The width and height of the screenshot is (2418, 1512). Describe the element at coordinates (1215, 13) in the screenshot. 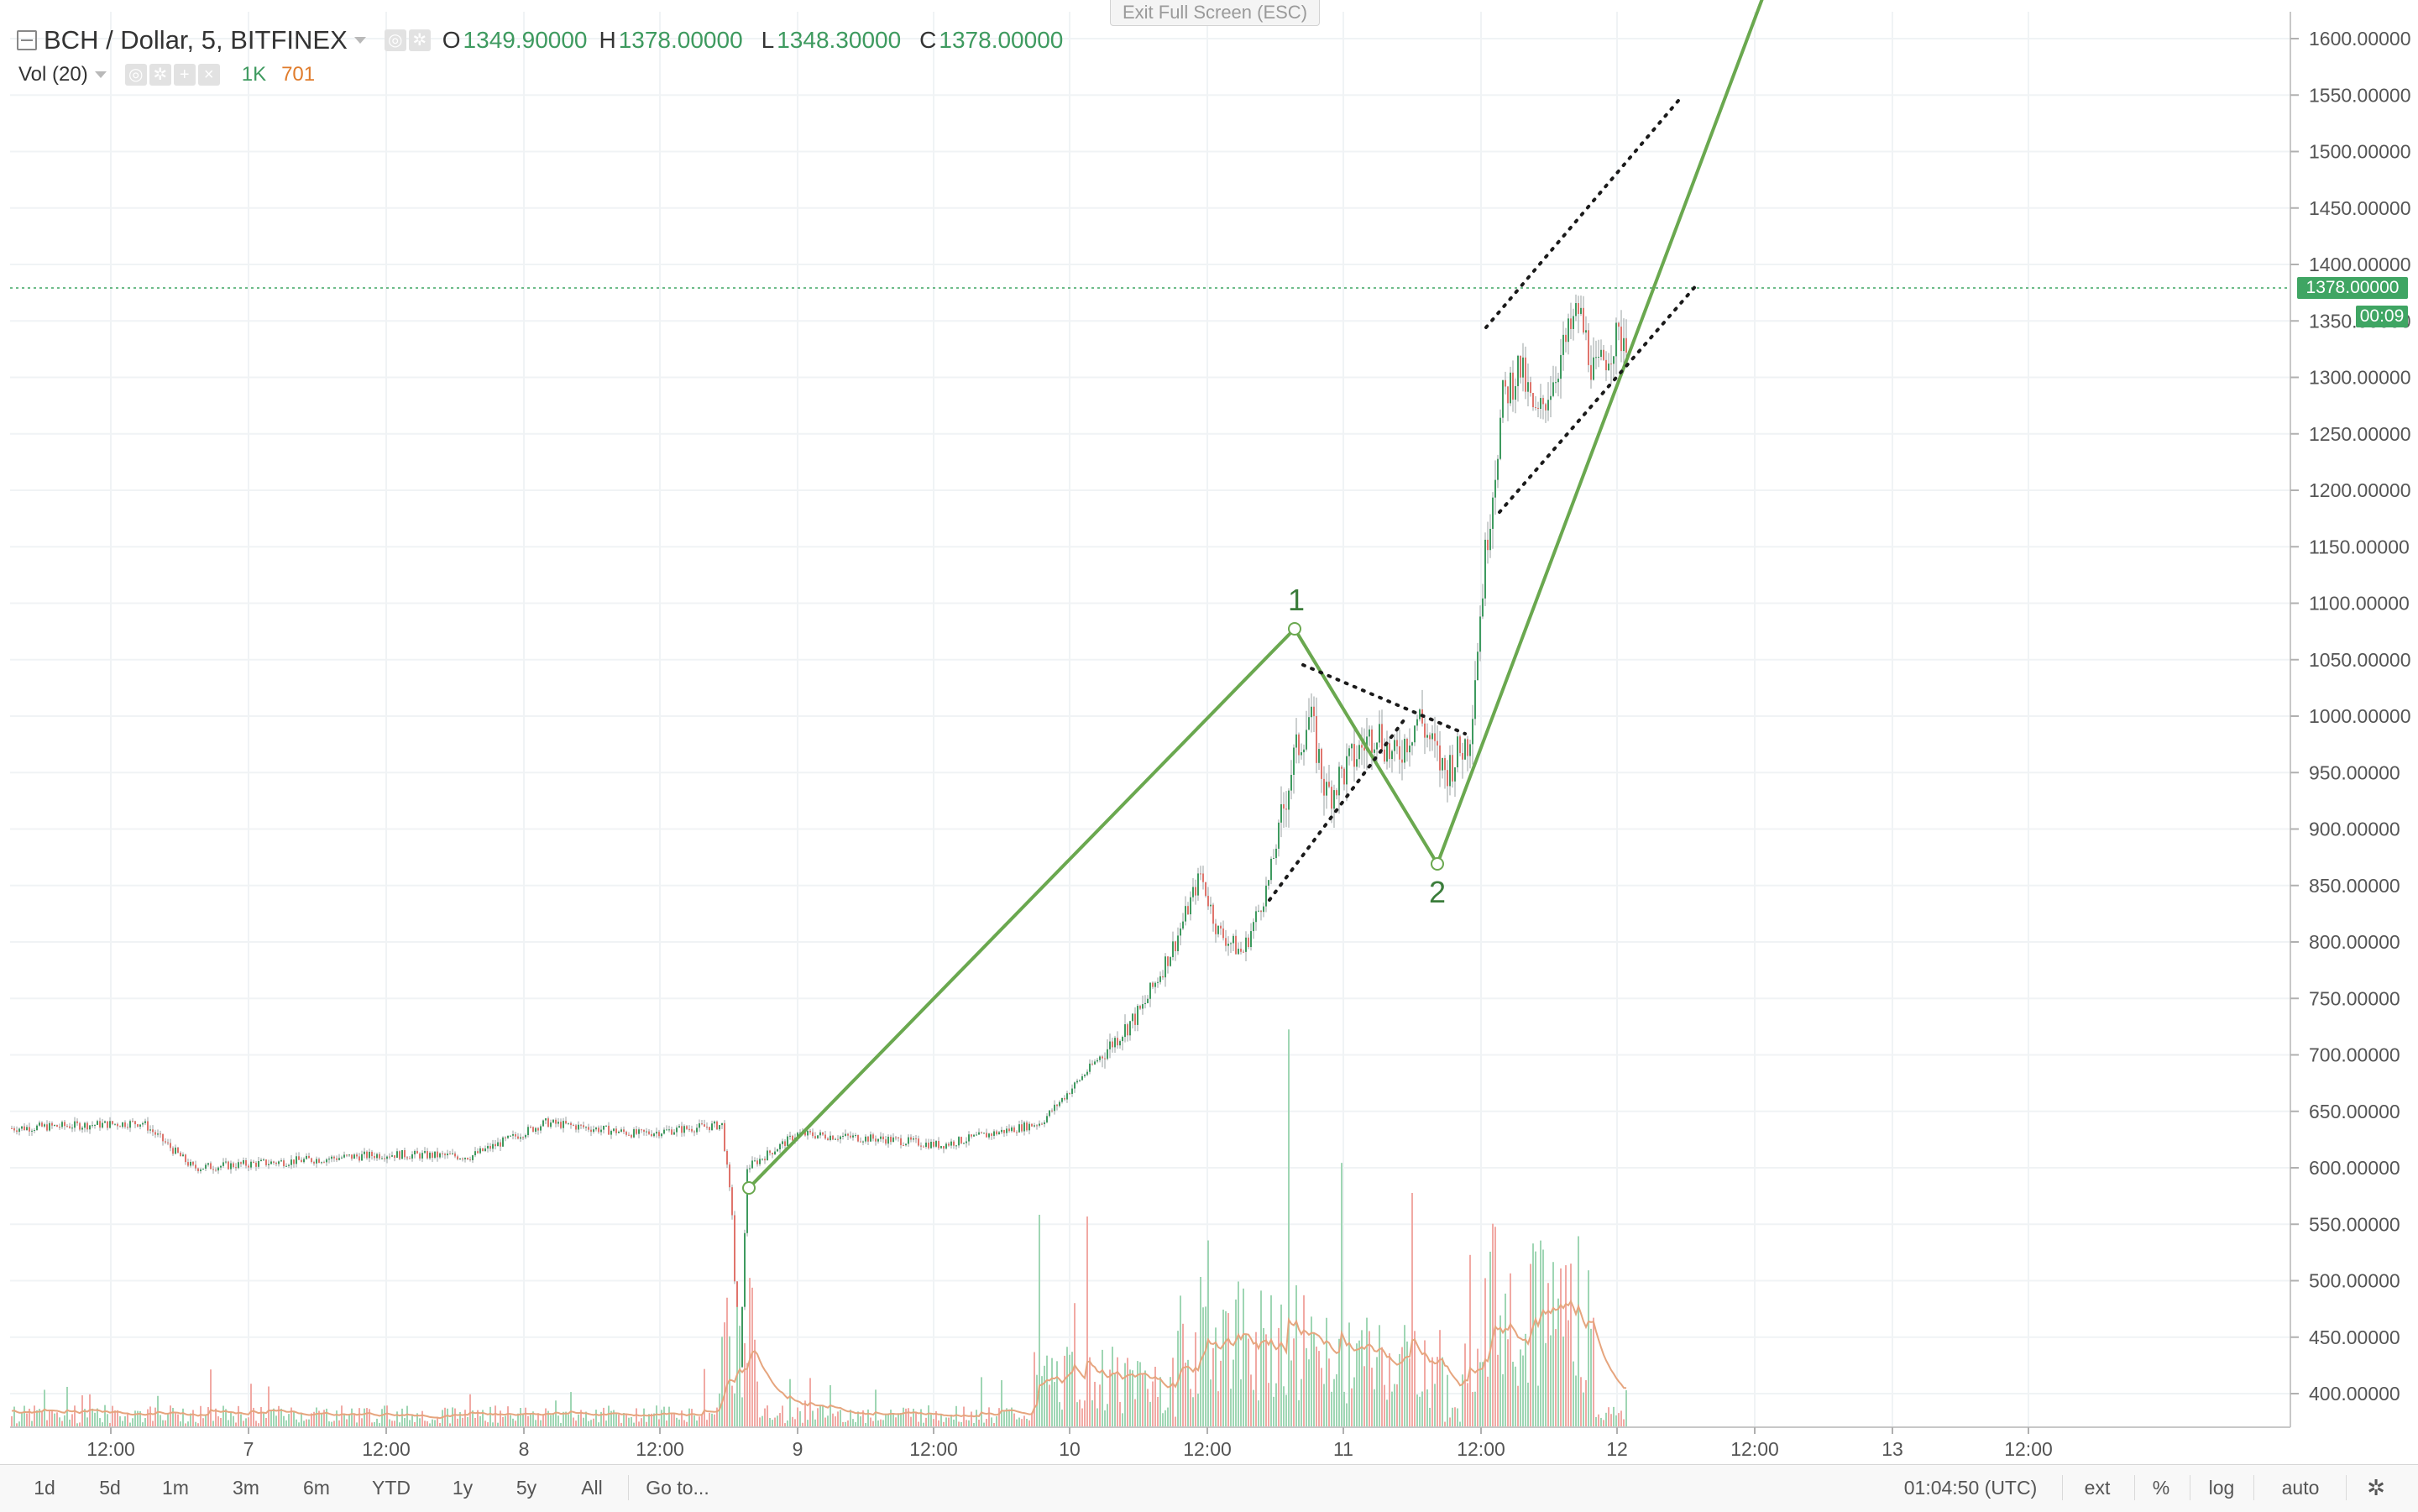

I see `exit-fullscreen-button: Exit Full Screen (ESC)` at that location.